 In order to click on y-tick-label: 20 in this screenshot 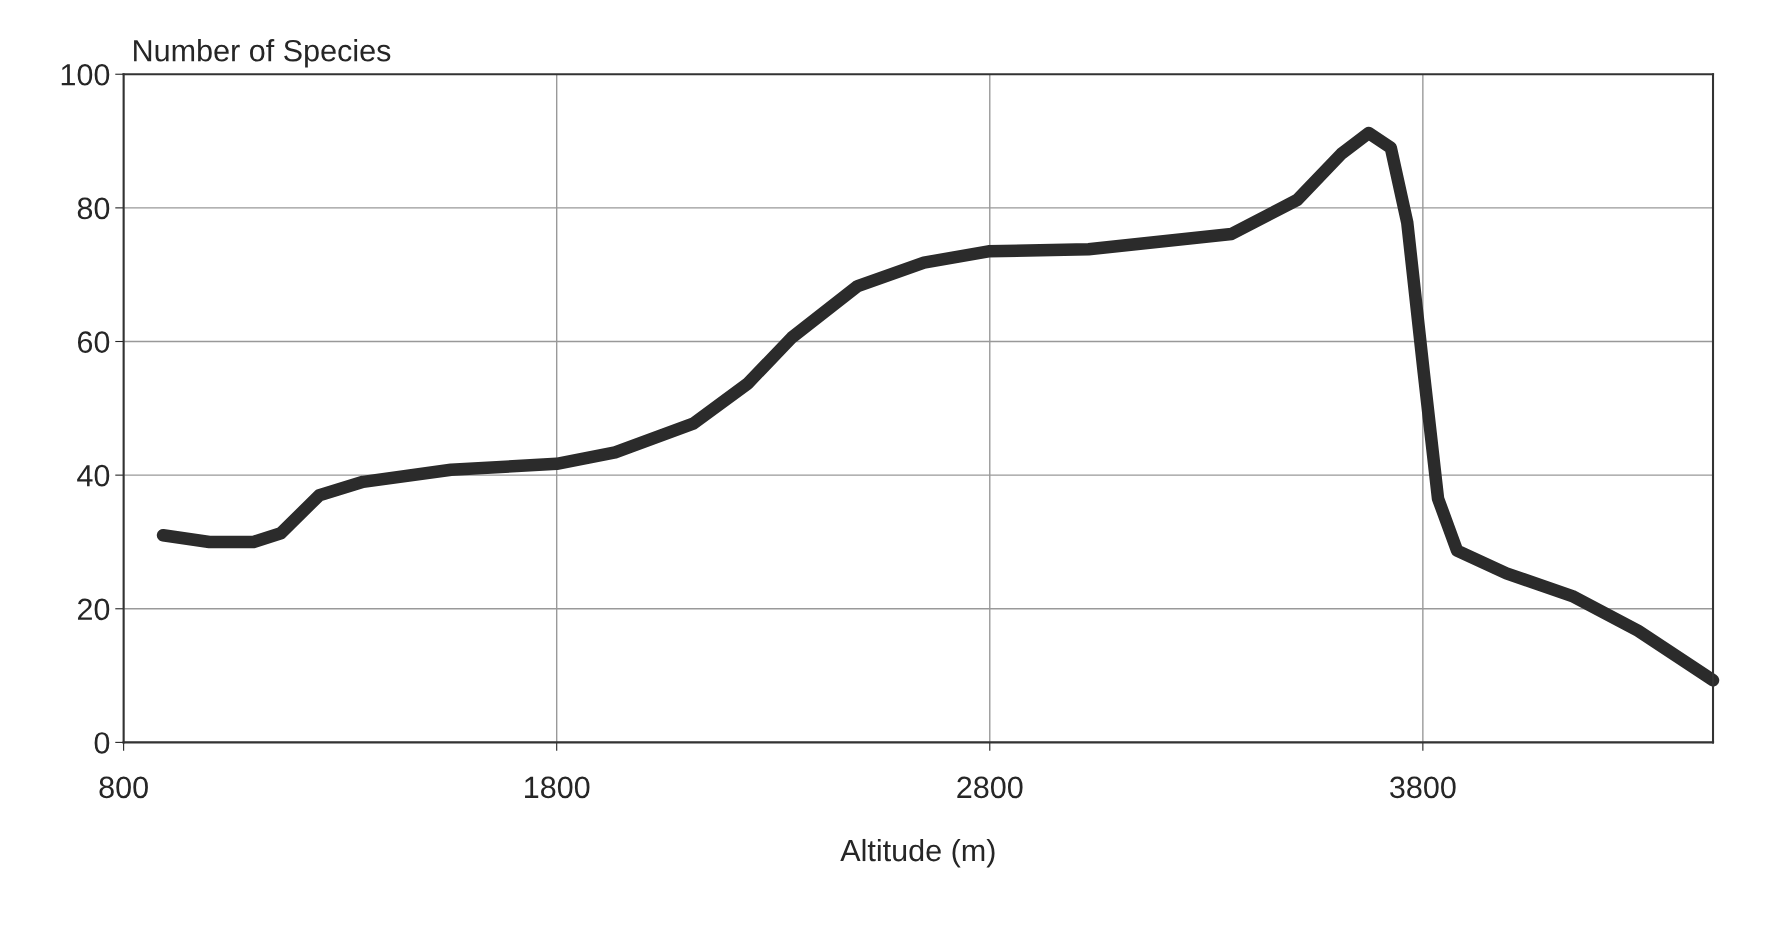, I will do `click(93, 609)`.